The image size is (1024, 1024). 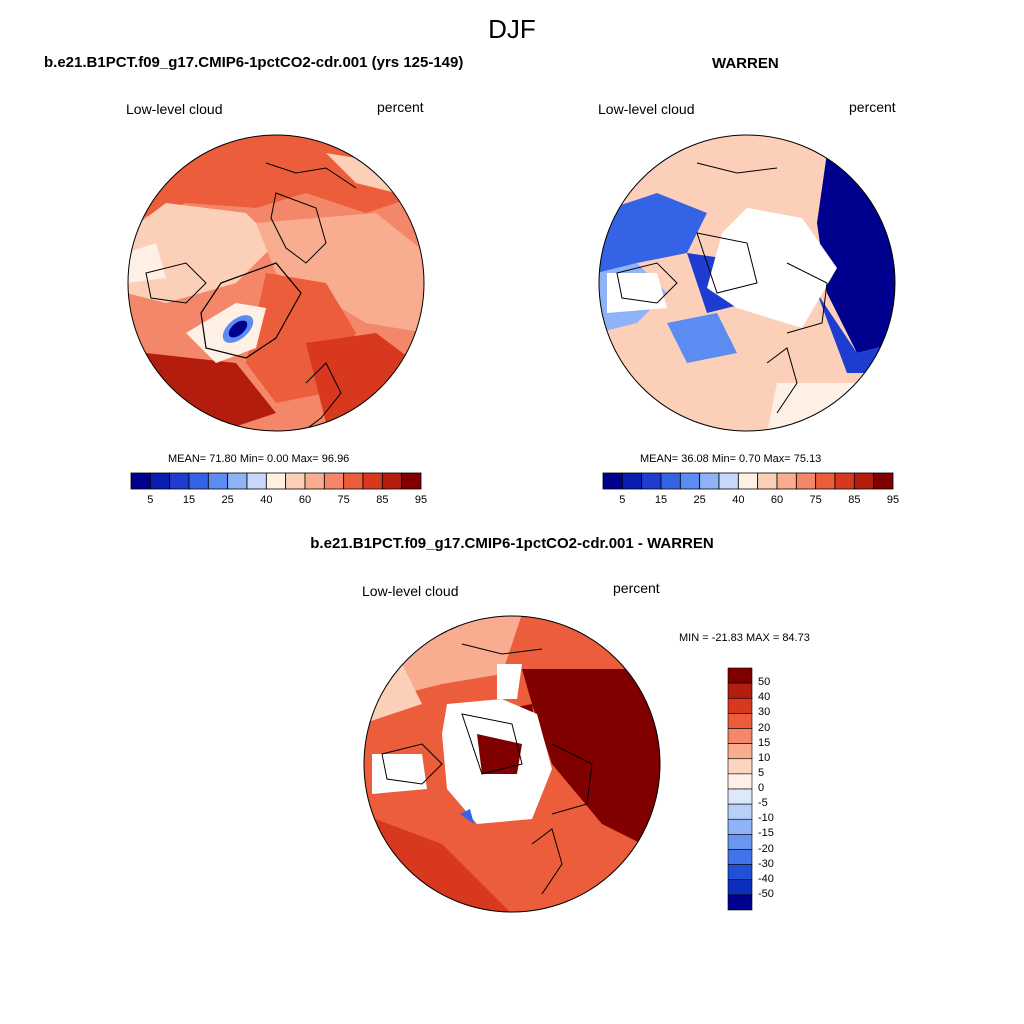 What do you see at coordinates (467, 816) in the screenshot?
I see `map-3-negative-spot` at bounding box center [467, 816].